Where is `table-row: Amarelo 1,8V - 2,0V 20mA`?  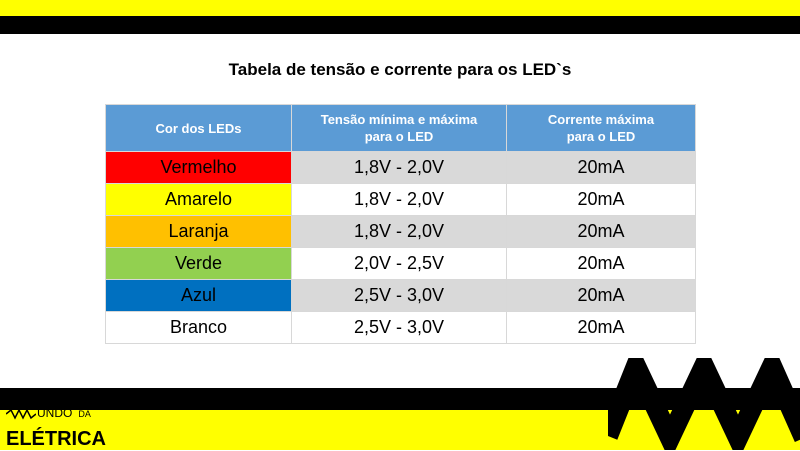
table-row: Amarelo 1,8V - 2,0V 20mA is located at coordinates (400, 199).